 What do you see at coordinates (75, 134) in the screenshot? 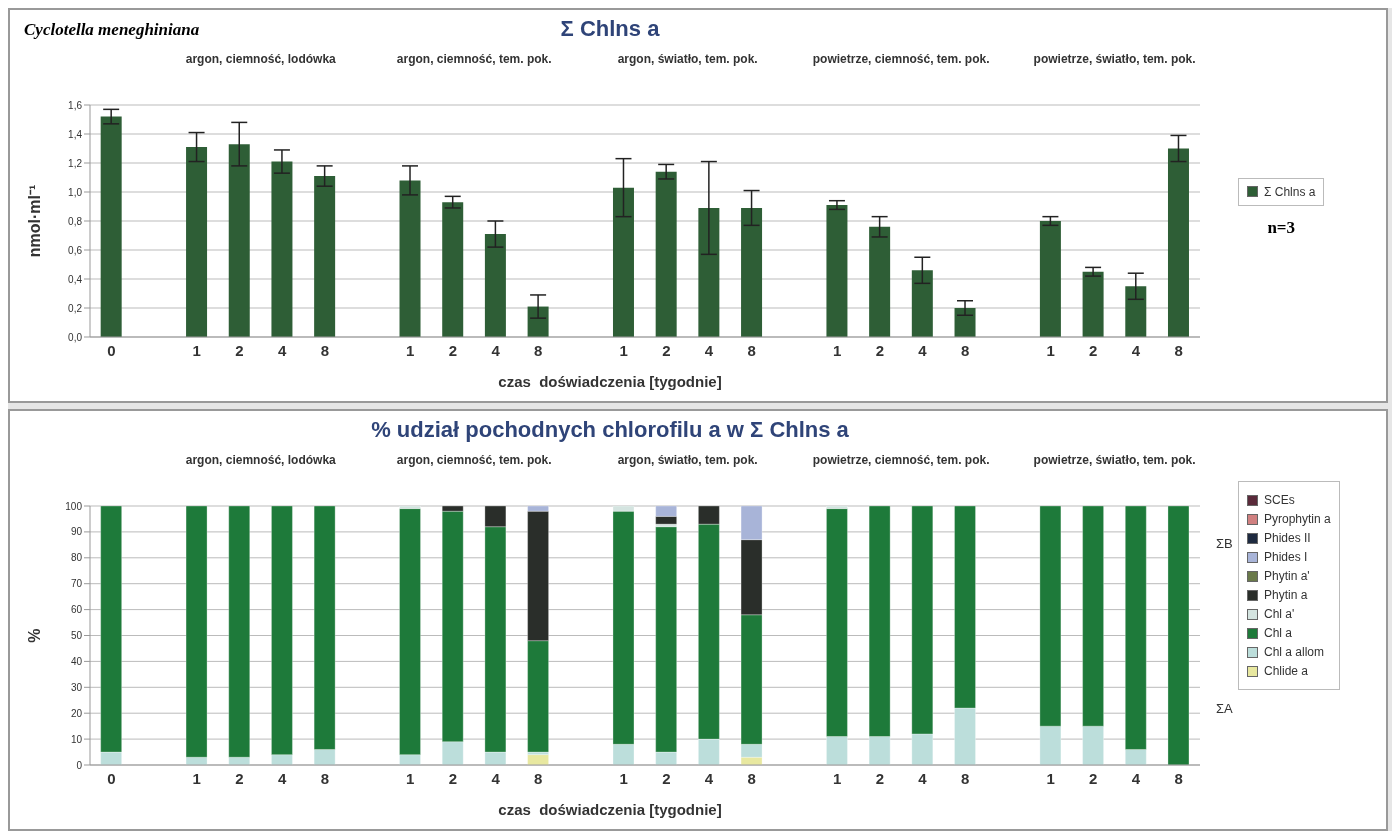
I see `y-tick-label: 1,4` at bounding box center [75, 134].